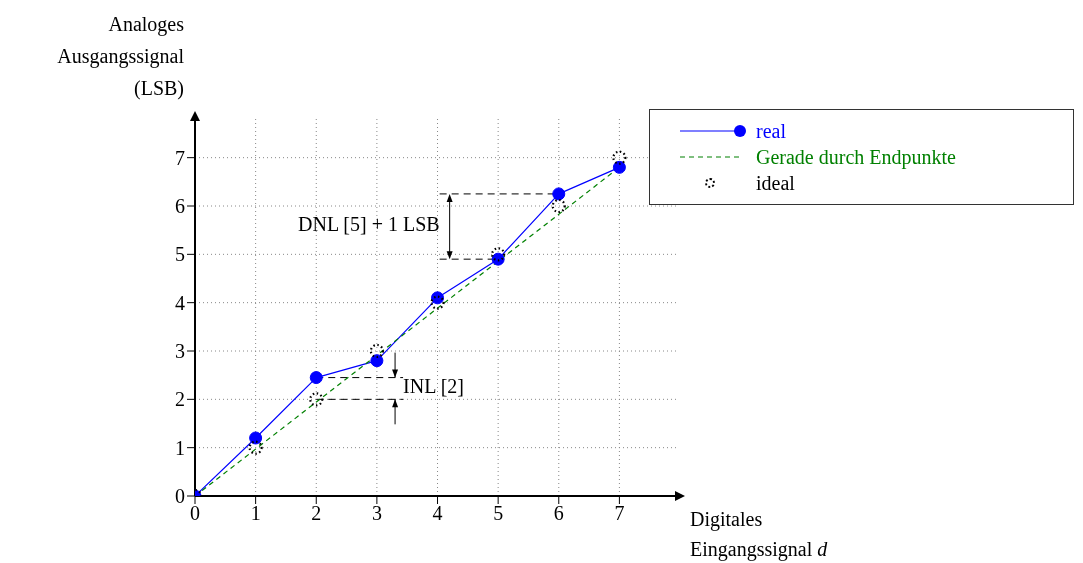 Image resolution: width=1083 pixels, height=563 pixels. What do you see at coordinates (619, 513) in the screenshot?
I see `x-tick-label: 7` at bounding box center [619, 513].